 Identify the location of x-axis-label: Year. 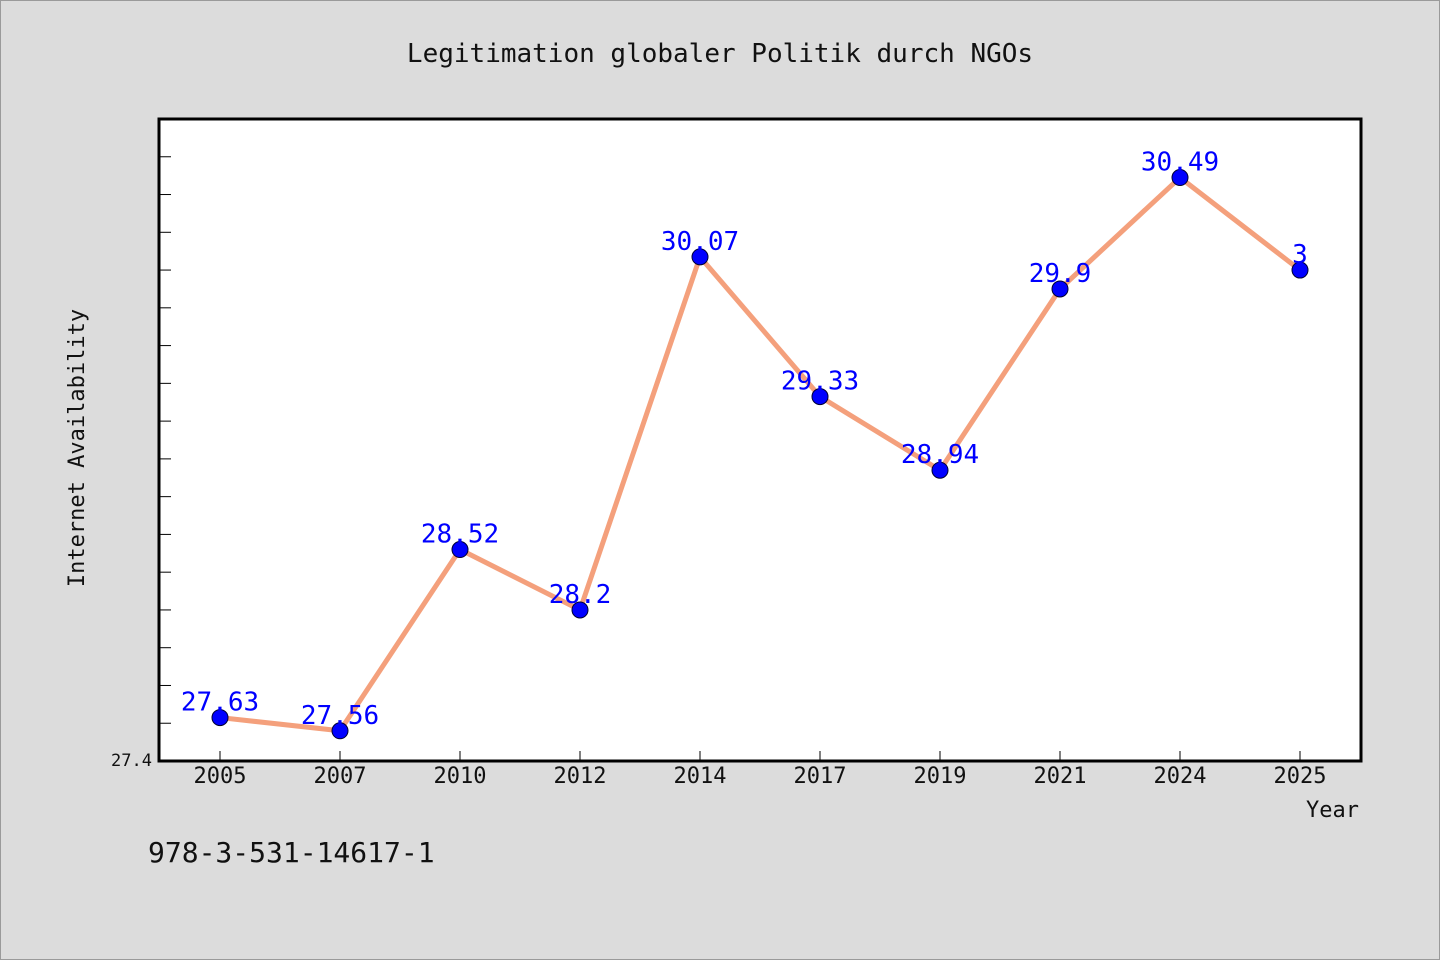
(1332, 810).